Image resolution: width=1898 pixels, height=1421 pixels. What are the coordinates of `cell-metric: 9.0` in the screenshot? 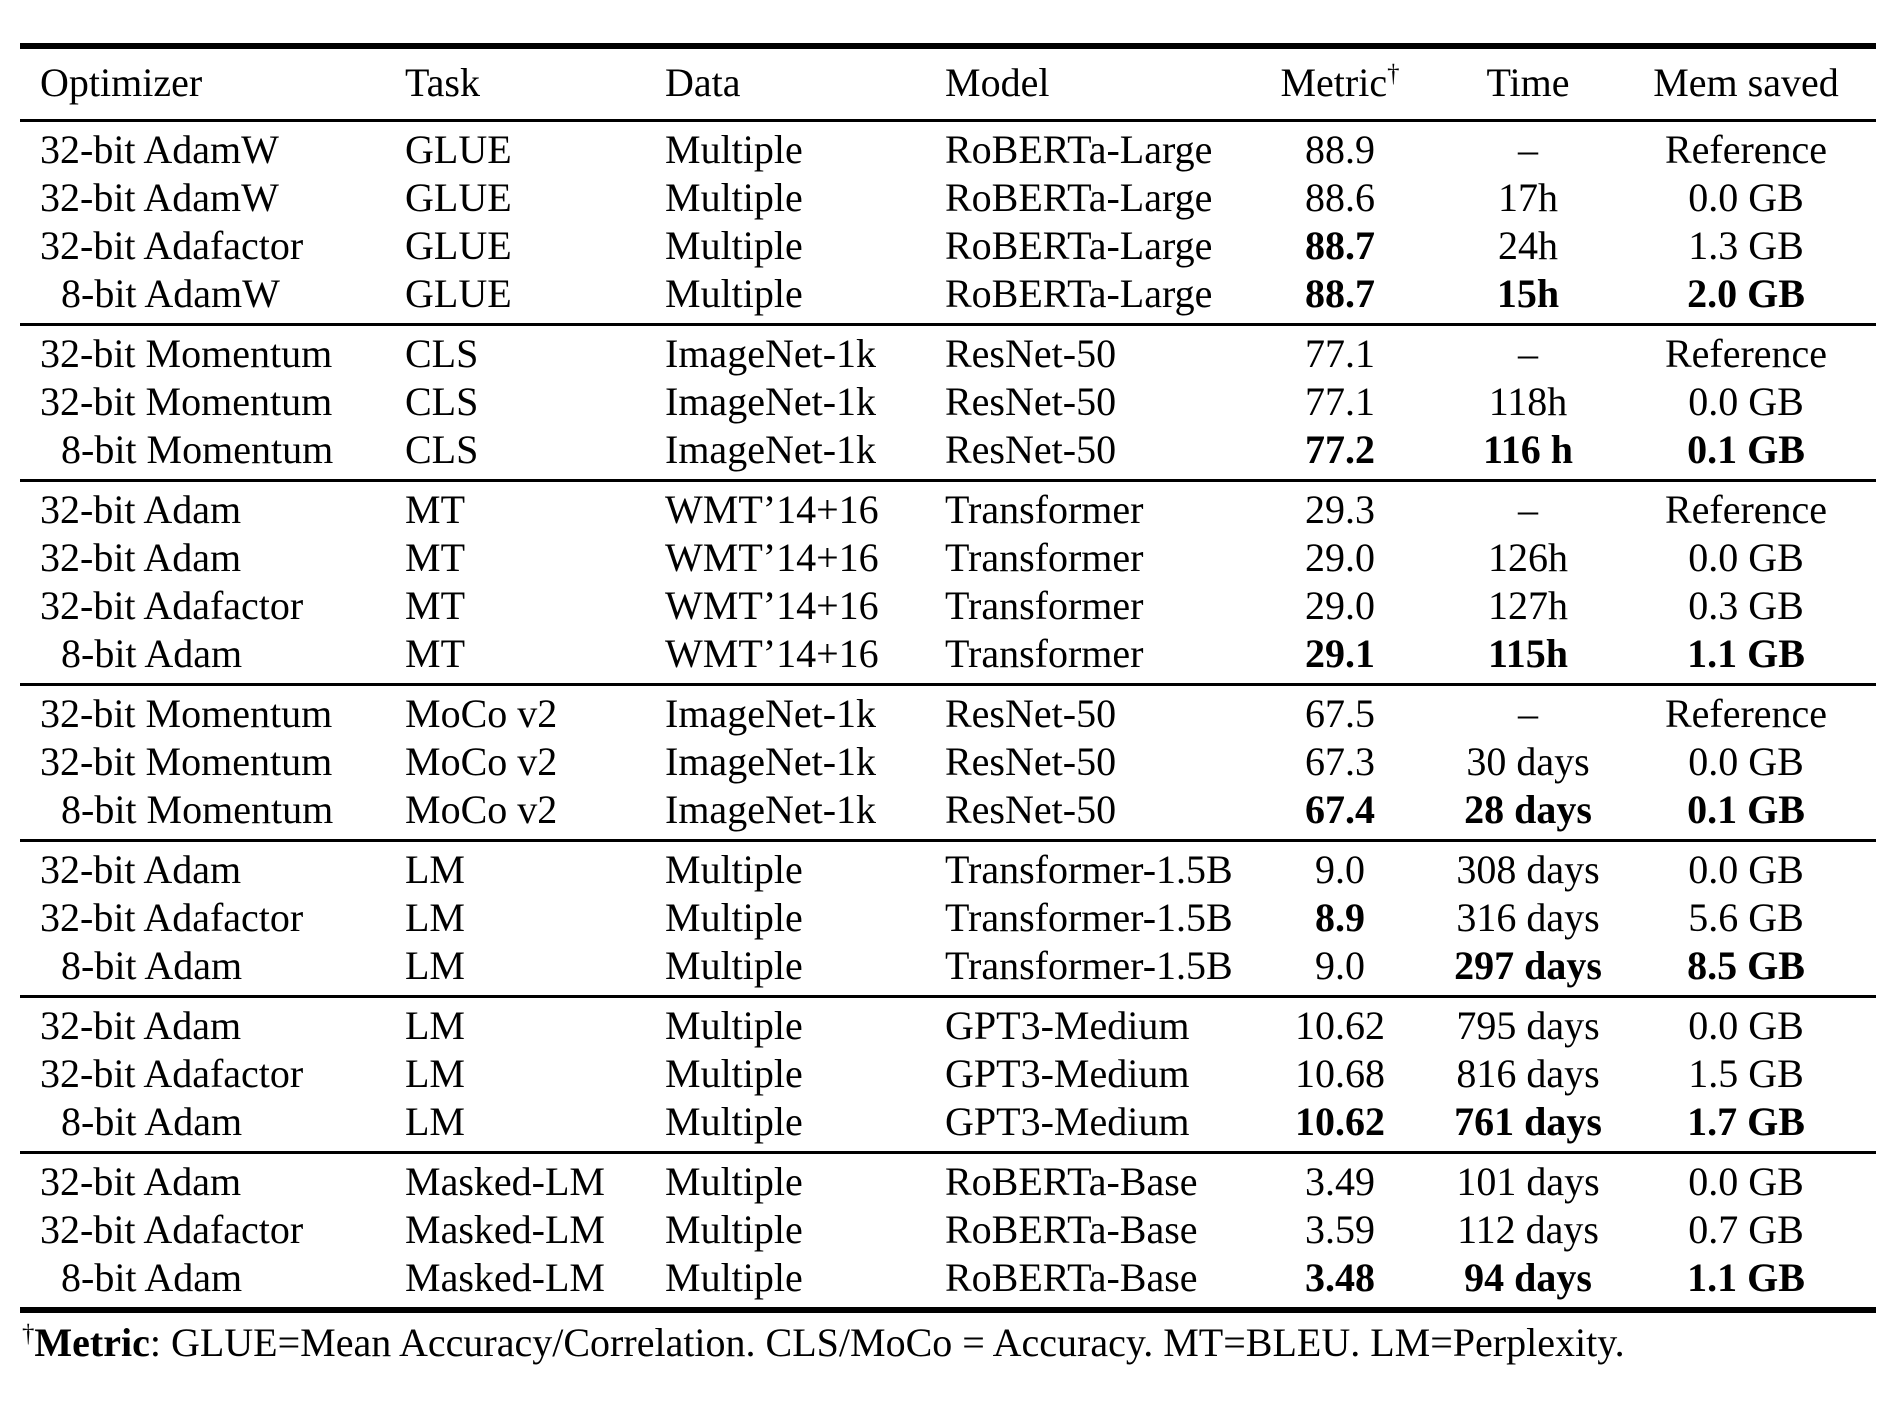 It's located at (1340, 965).